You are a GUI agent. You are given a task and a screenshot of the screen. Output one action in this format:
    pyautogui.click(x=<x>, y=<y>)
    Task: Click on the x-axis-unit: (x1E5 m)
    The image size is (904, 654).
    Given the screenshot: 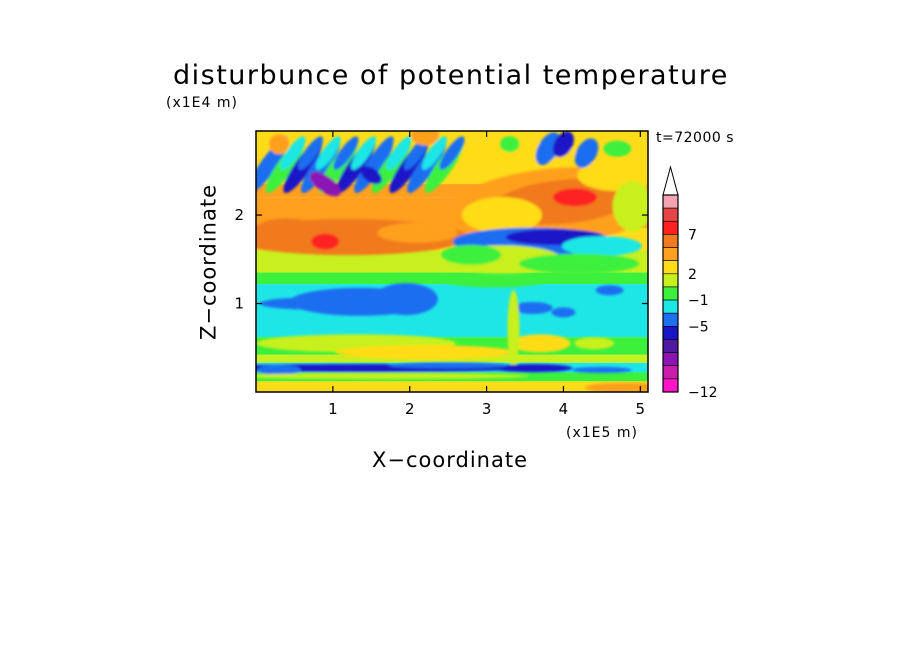 What is the action you would take?
    pyautogui.click(x=602, y=433)
    